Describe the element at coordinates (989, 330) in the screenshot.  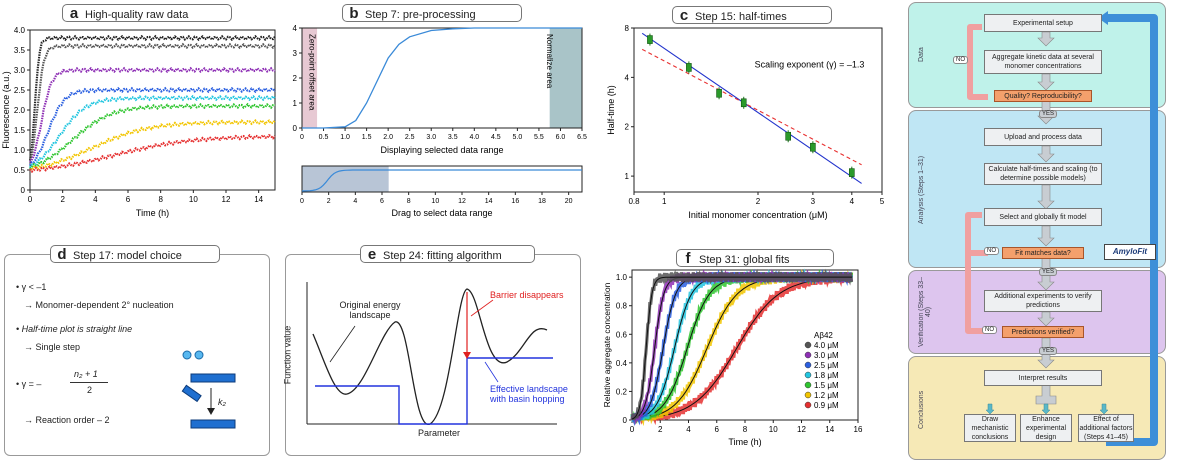
I see `flow-no-predictions: NO` at that location.